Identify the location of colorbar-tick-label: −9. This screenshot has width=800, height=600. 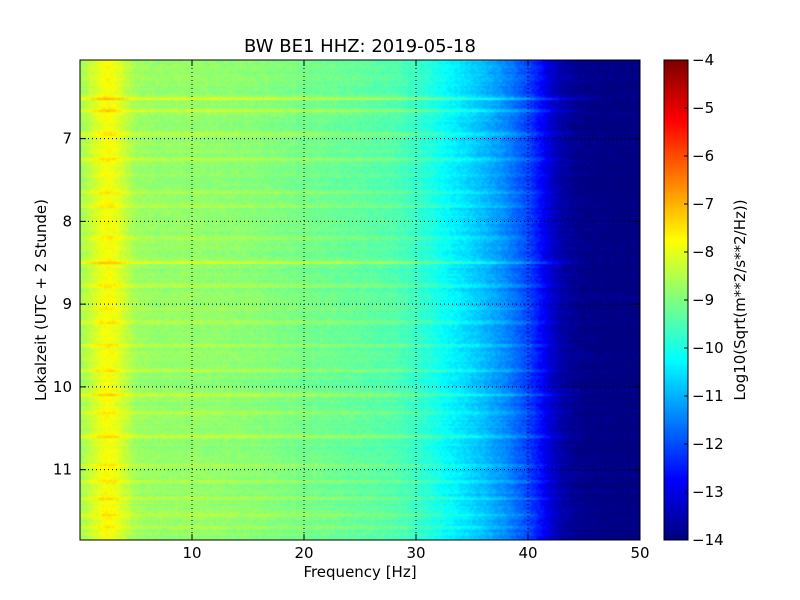
(703, 300).